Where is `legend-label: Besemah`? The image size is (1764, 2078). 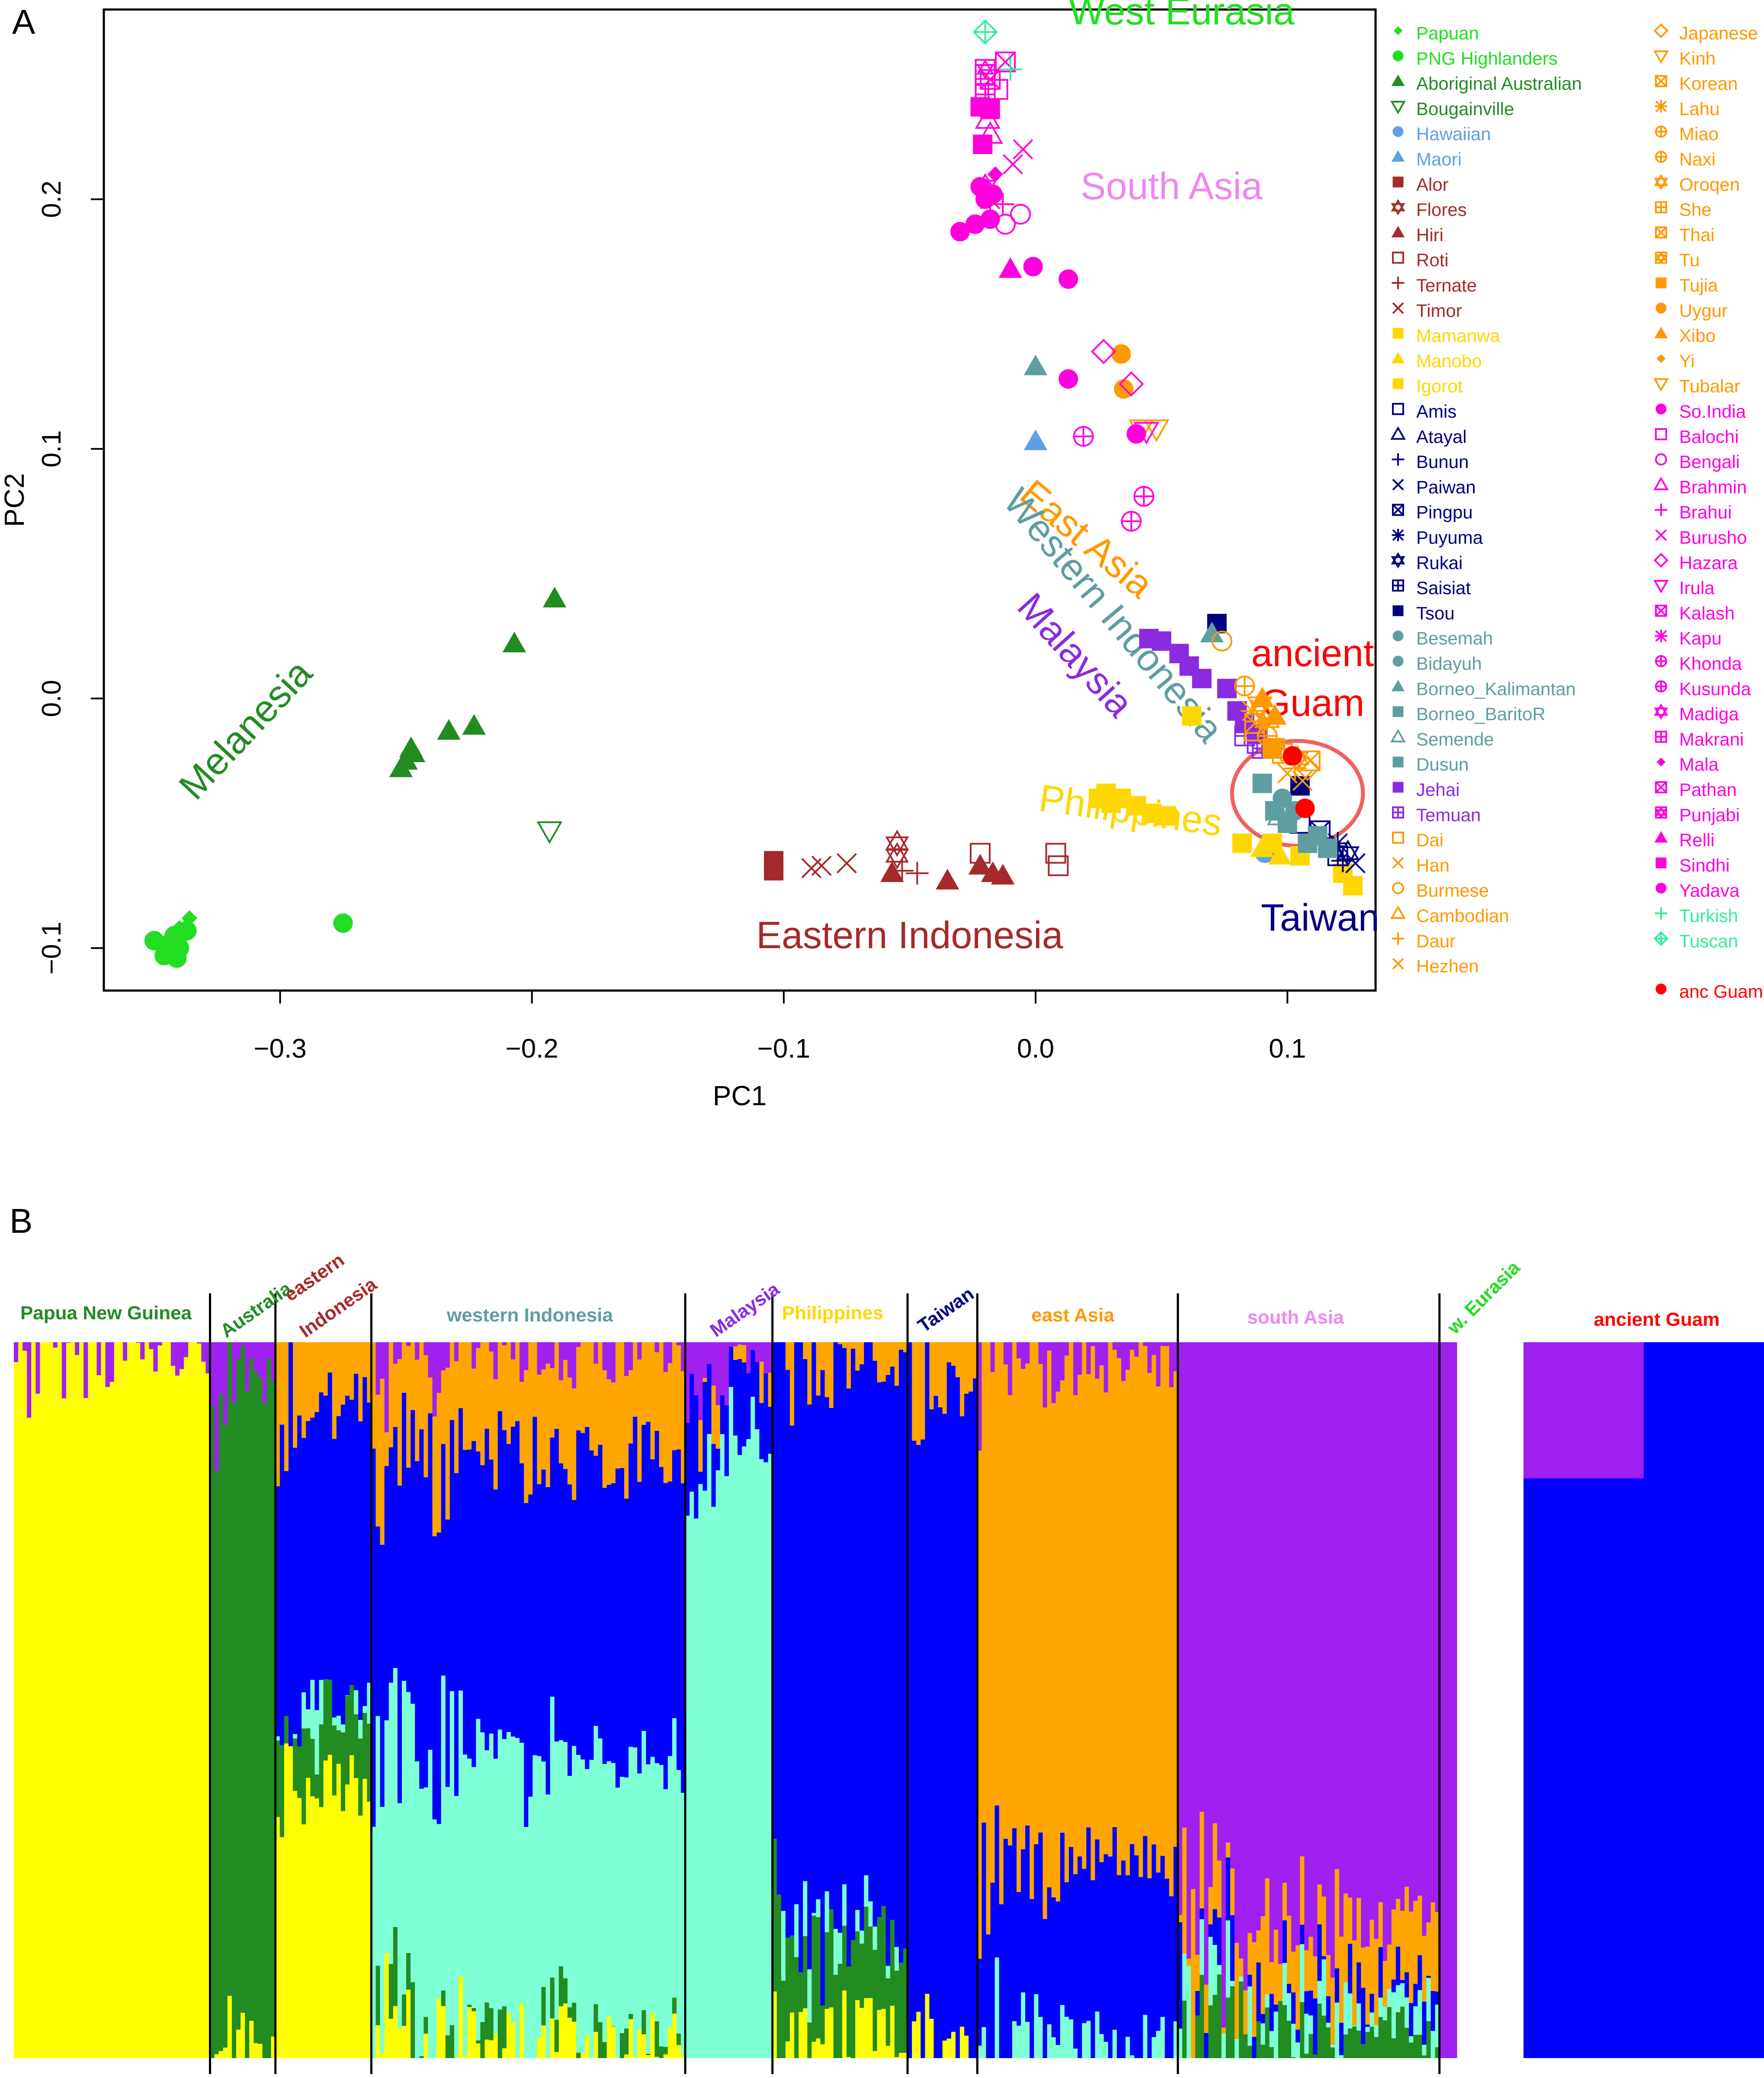
legend-label: Besemah is located at coordinates (1454, 638).